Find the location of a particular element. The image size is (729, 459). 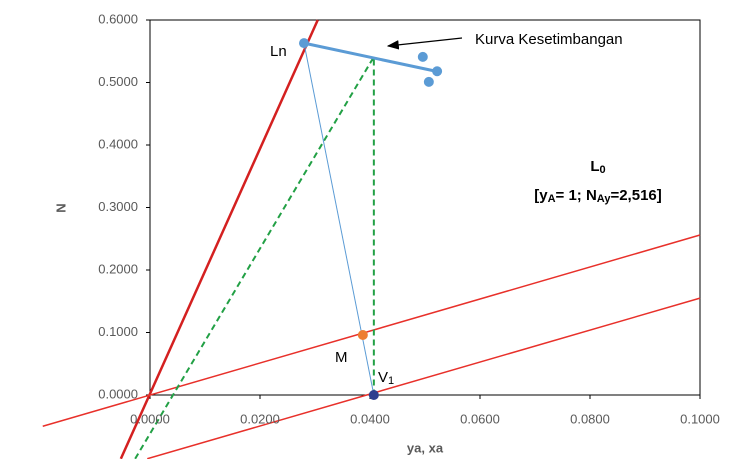

annotation: L0 is located at coordinates (597, 167).